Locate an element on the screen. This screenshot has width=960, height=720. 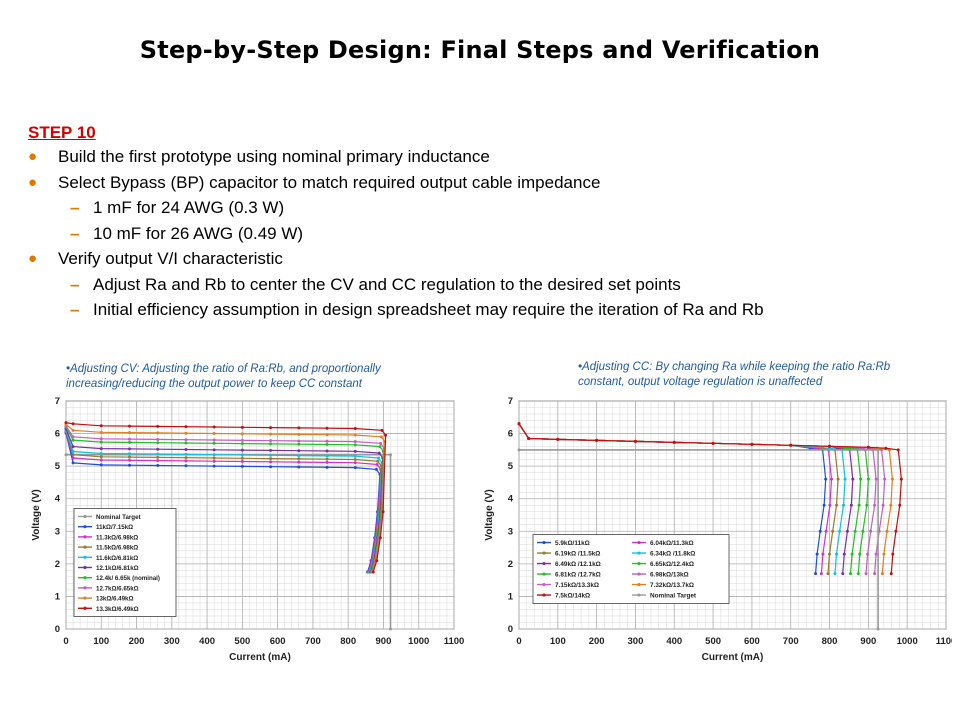
legend-label: 6.04kΩ/11.3kΩ is located at coordinates (672, 543).